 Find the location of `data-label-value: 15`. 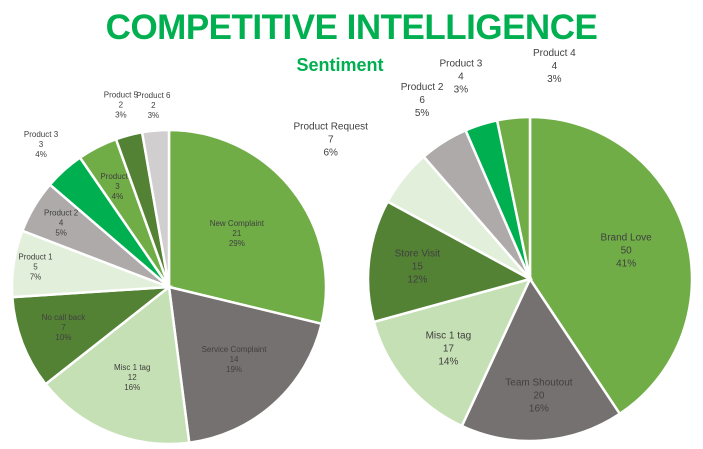

data-label-value: 15 is located at coordinates (418, 266).